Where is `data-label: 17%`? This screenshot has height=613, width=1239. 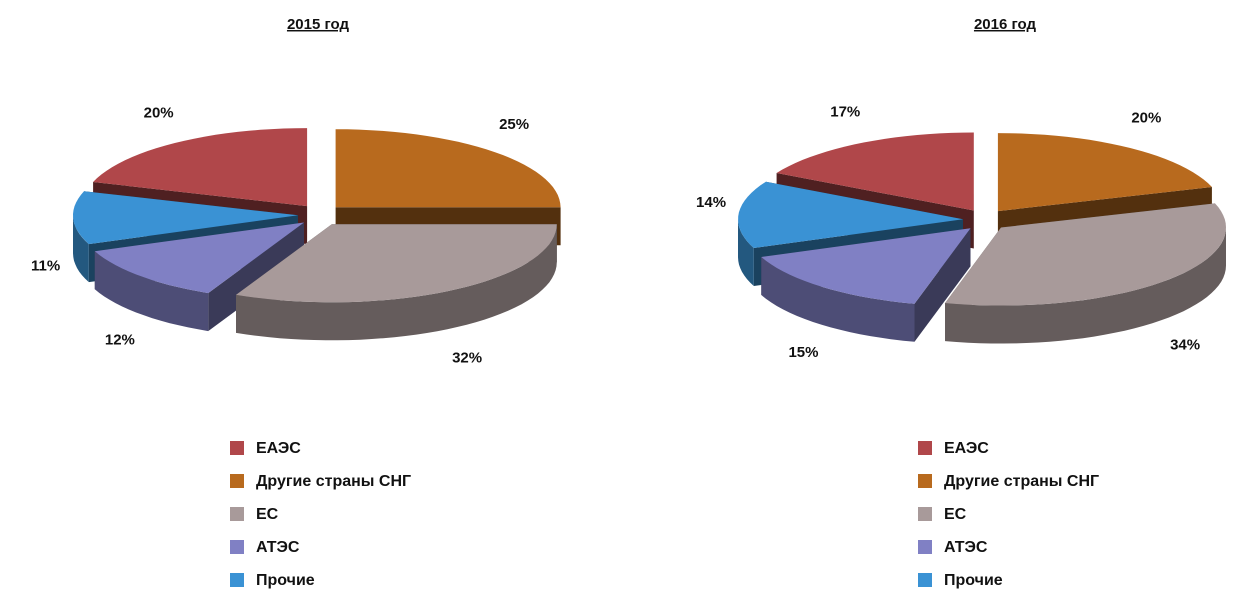
data-label: 17% is located at coordinates (845, 112).